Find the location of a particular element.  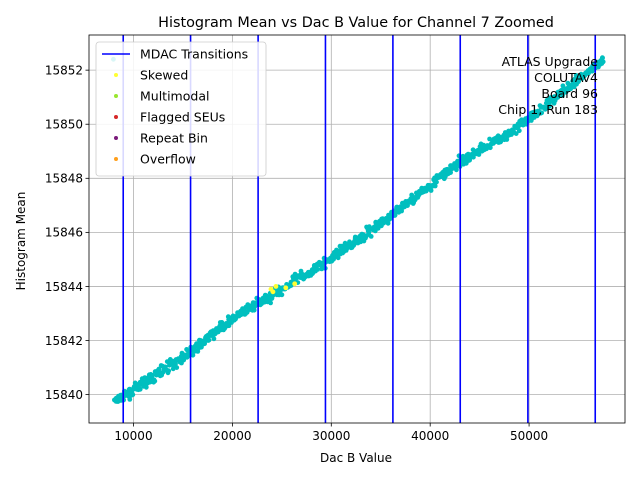

y-tick-label: 15842 is located at coordinates (64, 341).